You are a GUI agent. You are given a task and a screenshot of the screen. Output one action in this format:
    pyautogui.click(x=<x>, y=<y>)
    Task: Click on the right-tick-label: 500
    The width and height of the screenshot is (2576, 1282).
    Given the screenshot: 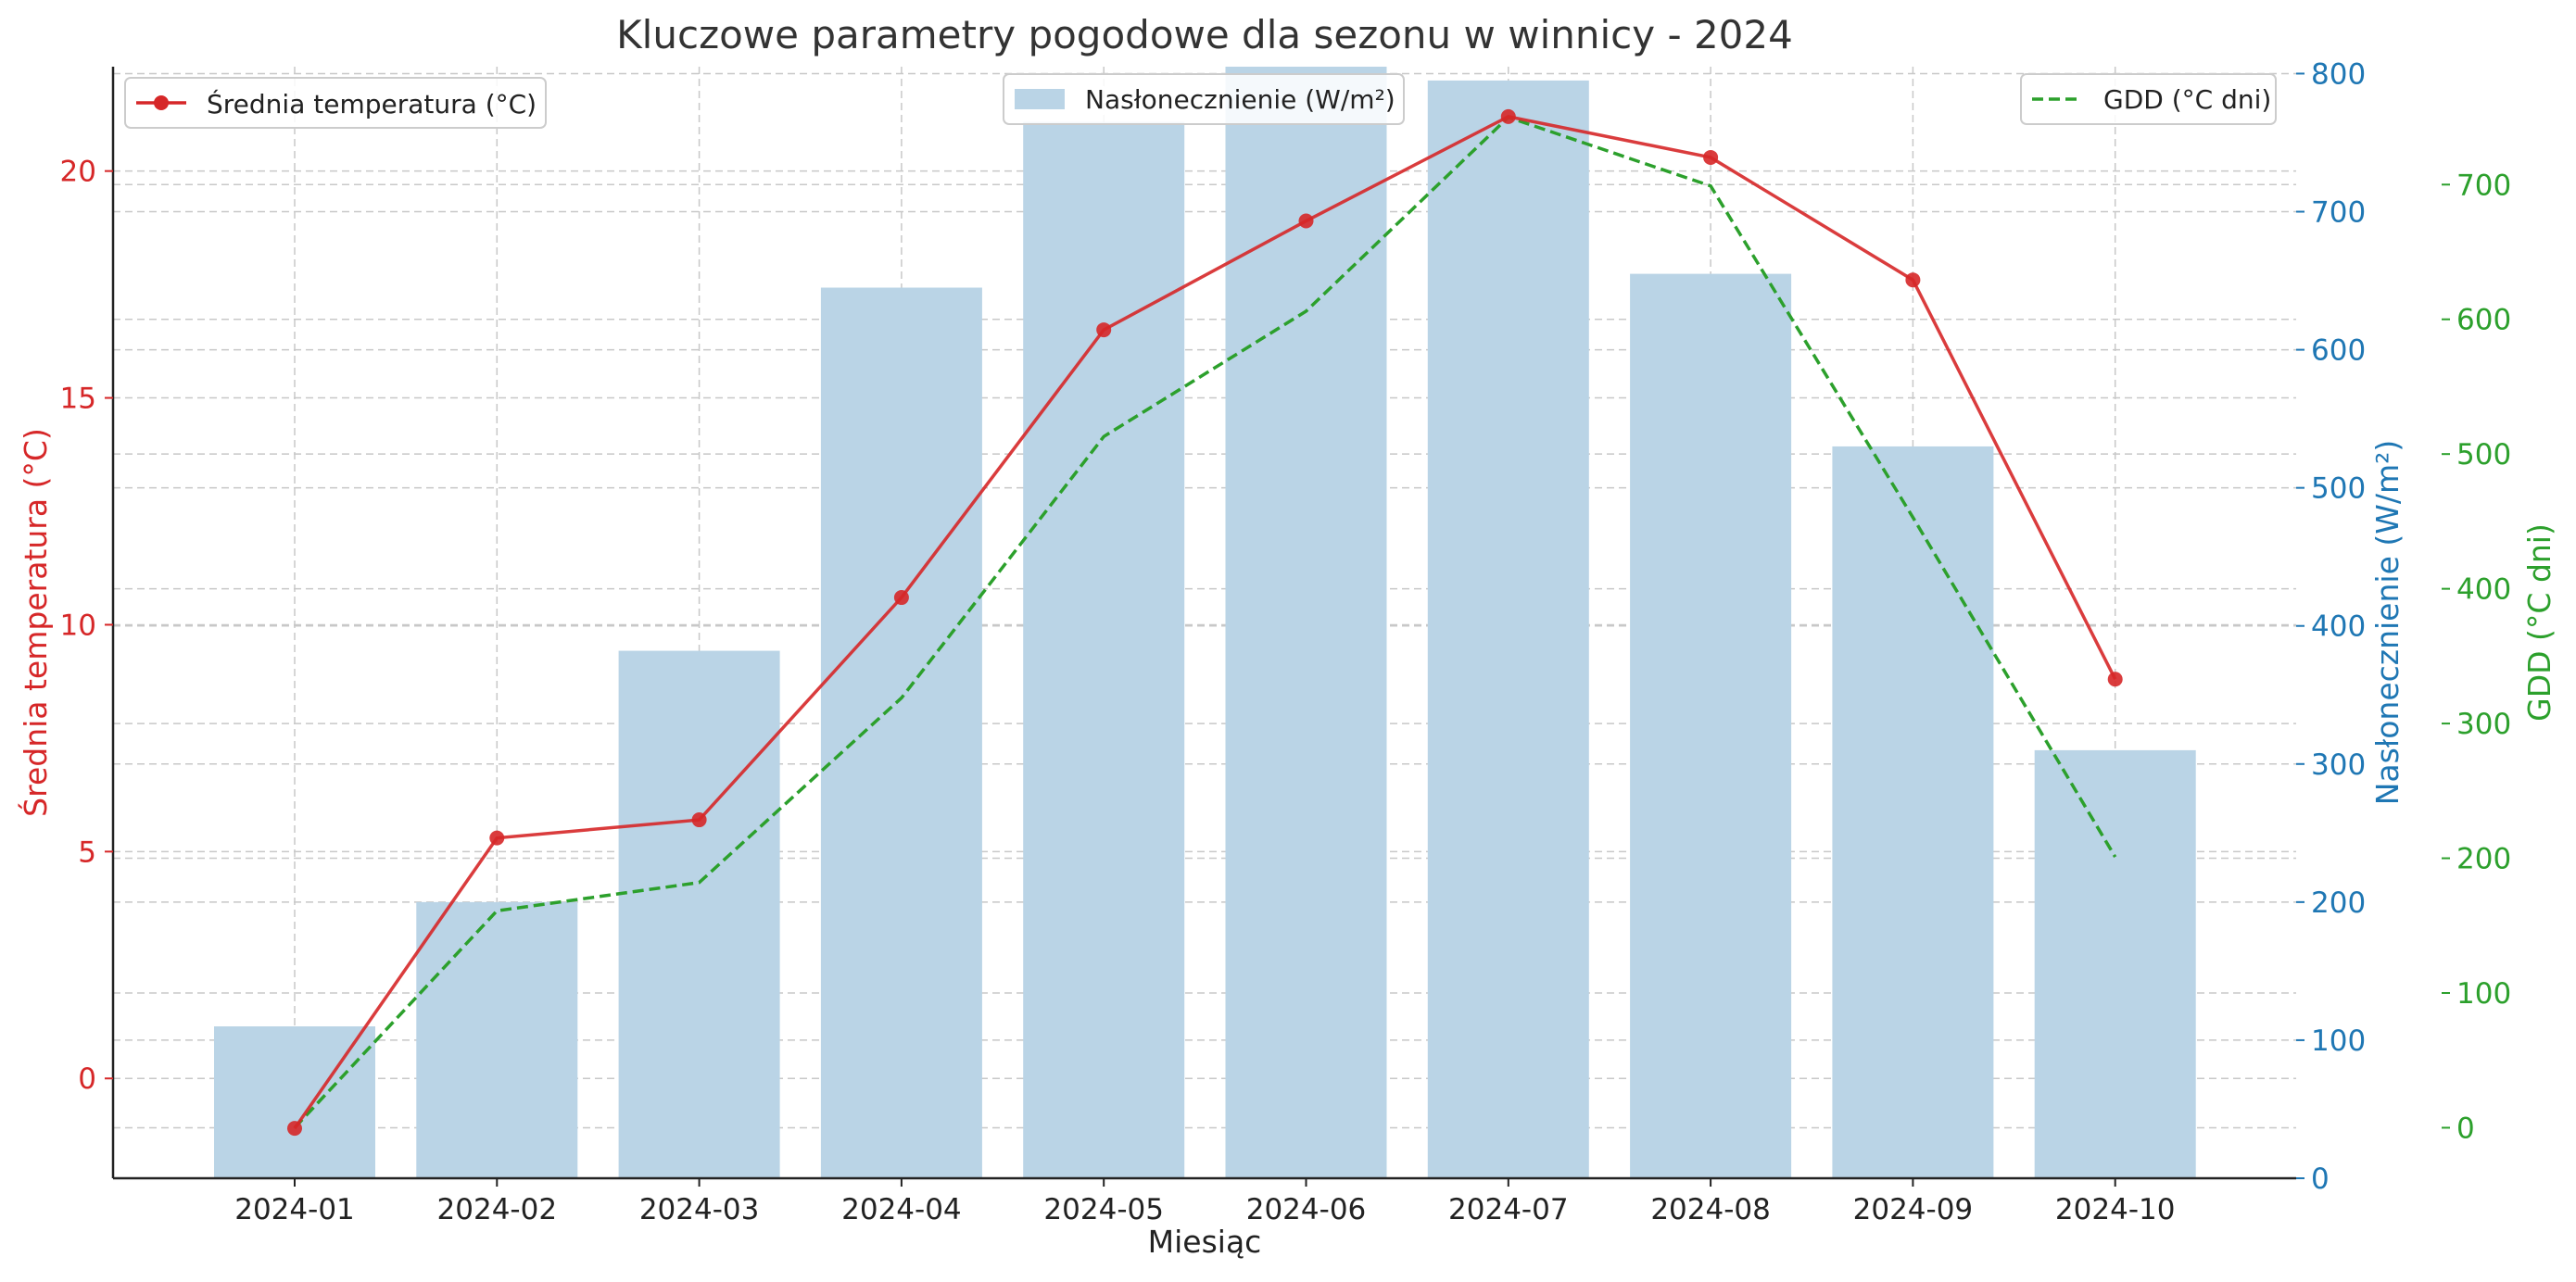 What is the action you would take?
    pyautogui.click(x=2338, y=489)
    